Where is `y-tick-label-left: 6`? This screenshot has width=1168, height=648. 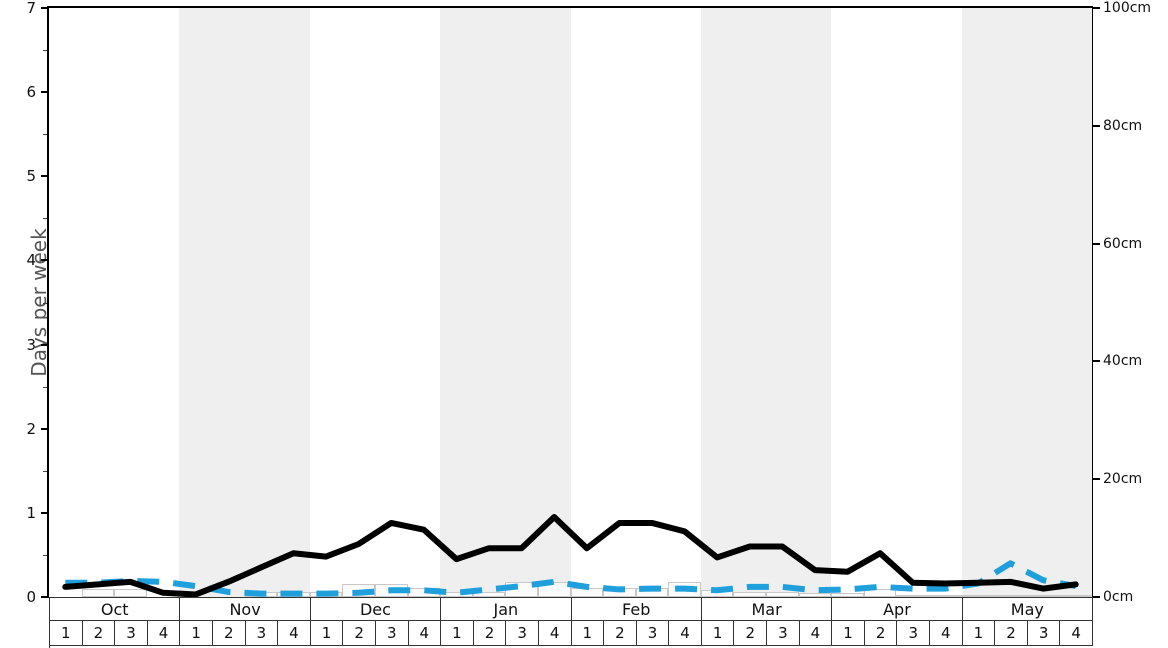 y-tick-label-left: 6 is located at coordinates (31, 92).